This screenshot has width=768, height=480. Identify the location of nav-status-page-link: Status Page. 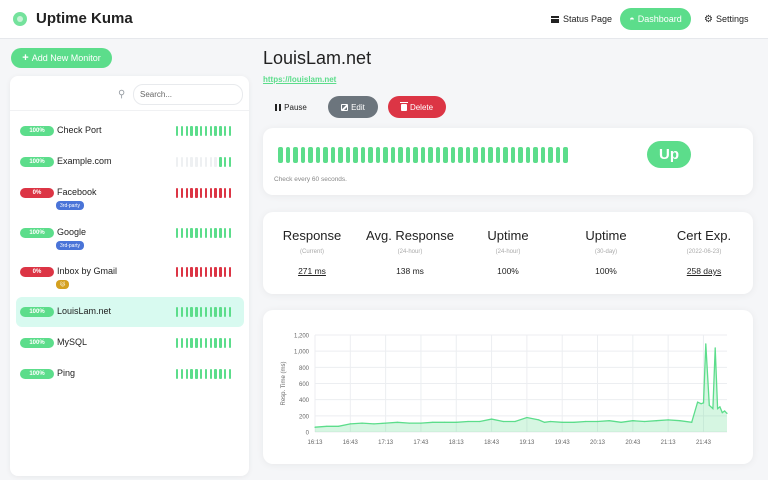
(581, 19).